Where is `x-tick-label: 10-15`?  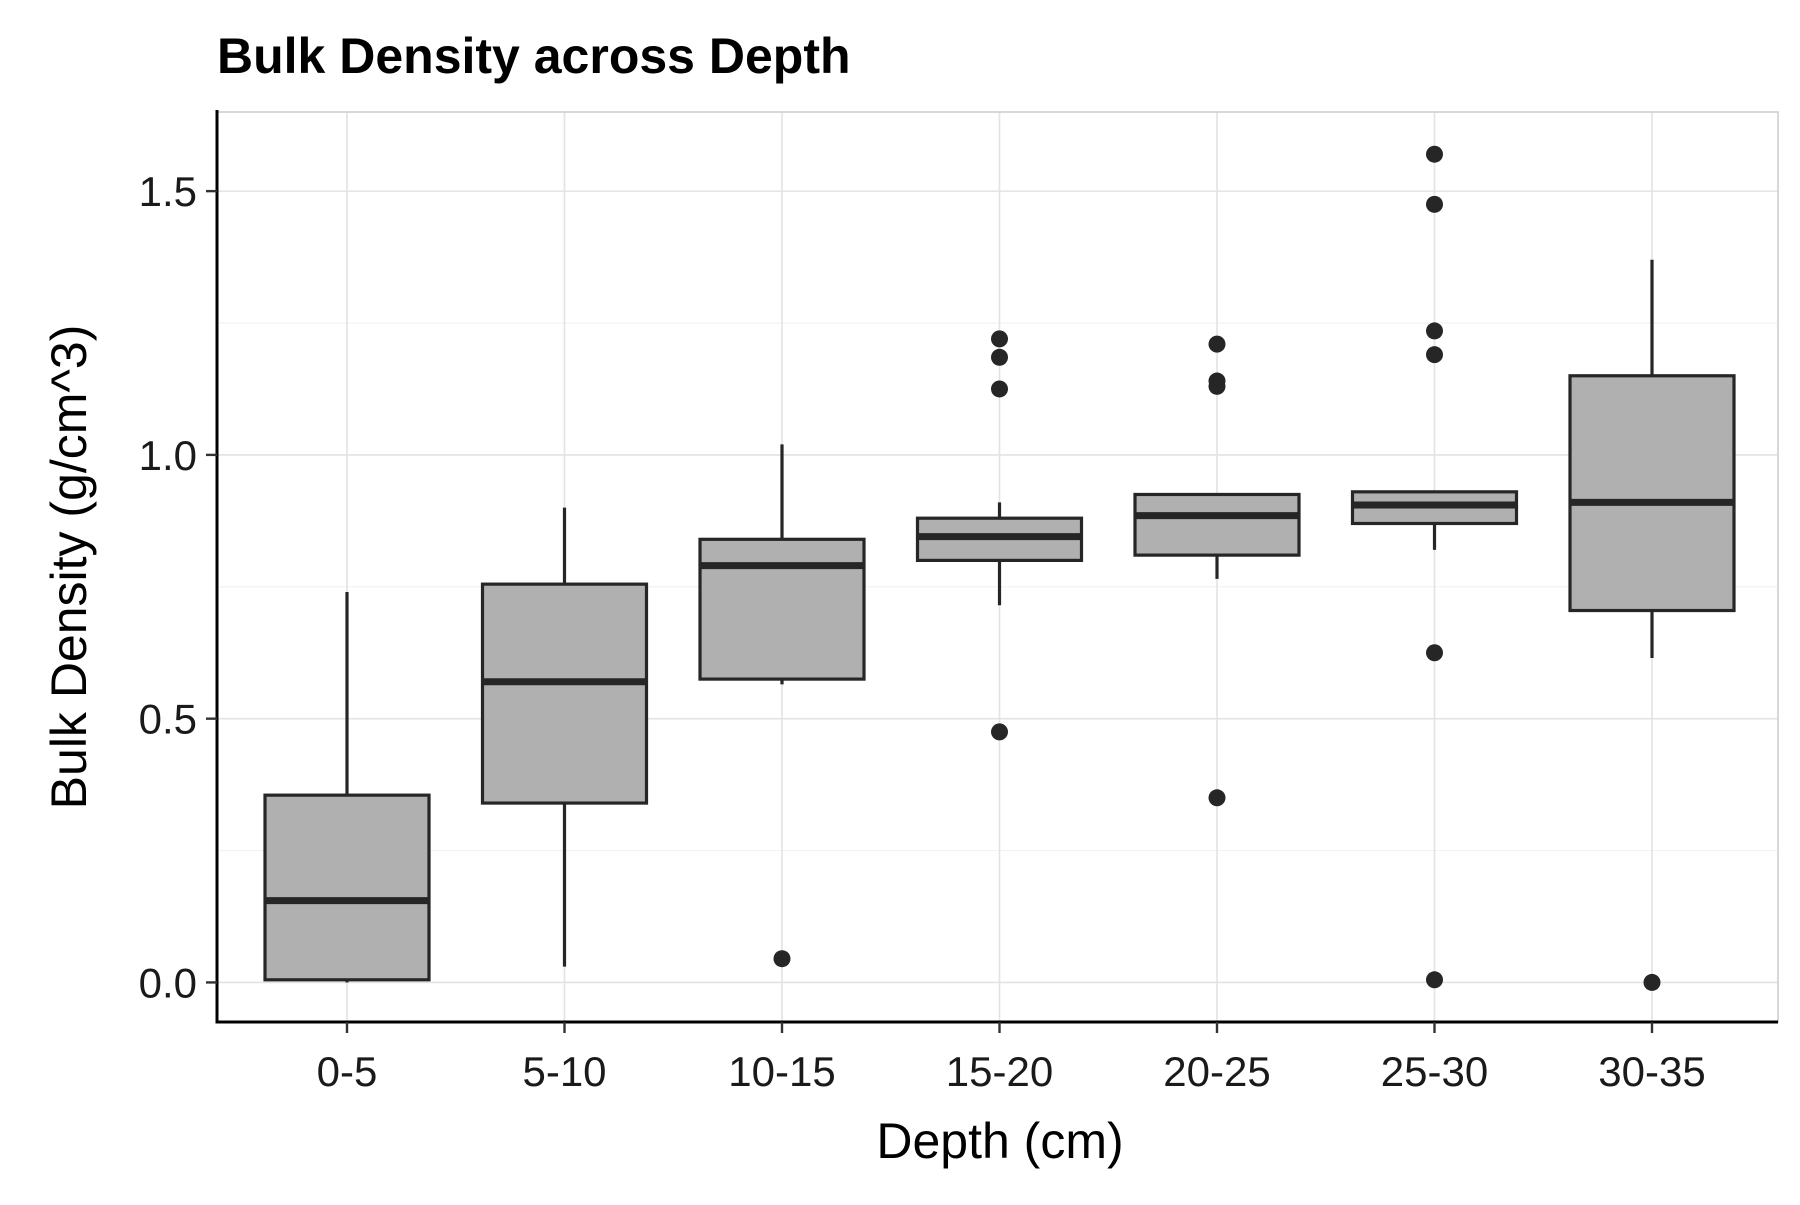 x-tick-label: 10-15 is located at coordinates (781, 1071).